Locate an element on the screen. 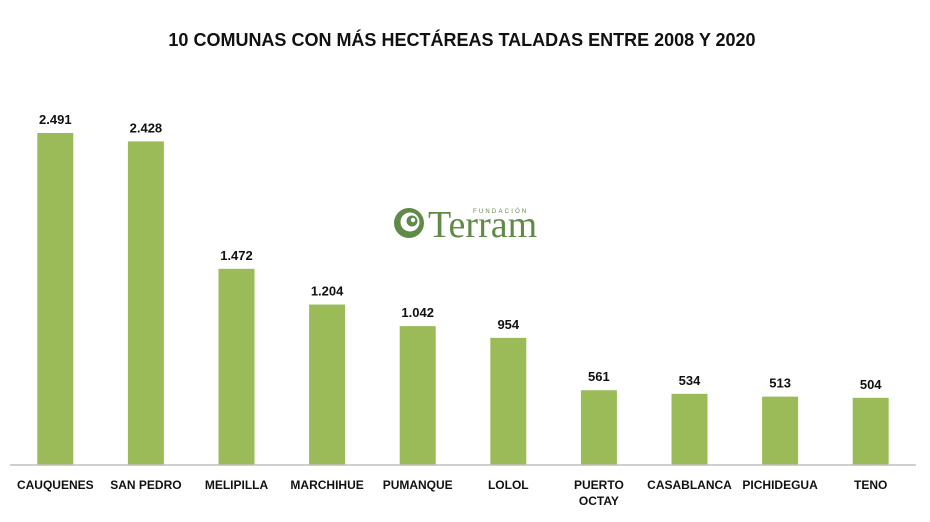 This screenshot has height=522, width=930. category-label: PUERTO OCTAY is located at coordinates (599, 493).